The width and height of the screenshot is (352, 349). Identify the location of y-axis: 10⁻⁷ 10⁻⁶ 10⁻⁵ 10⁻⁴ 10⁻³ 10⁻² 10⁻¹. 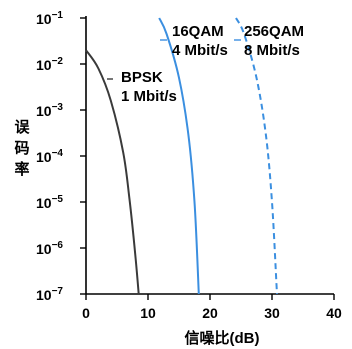
(61, 156).